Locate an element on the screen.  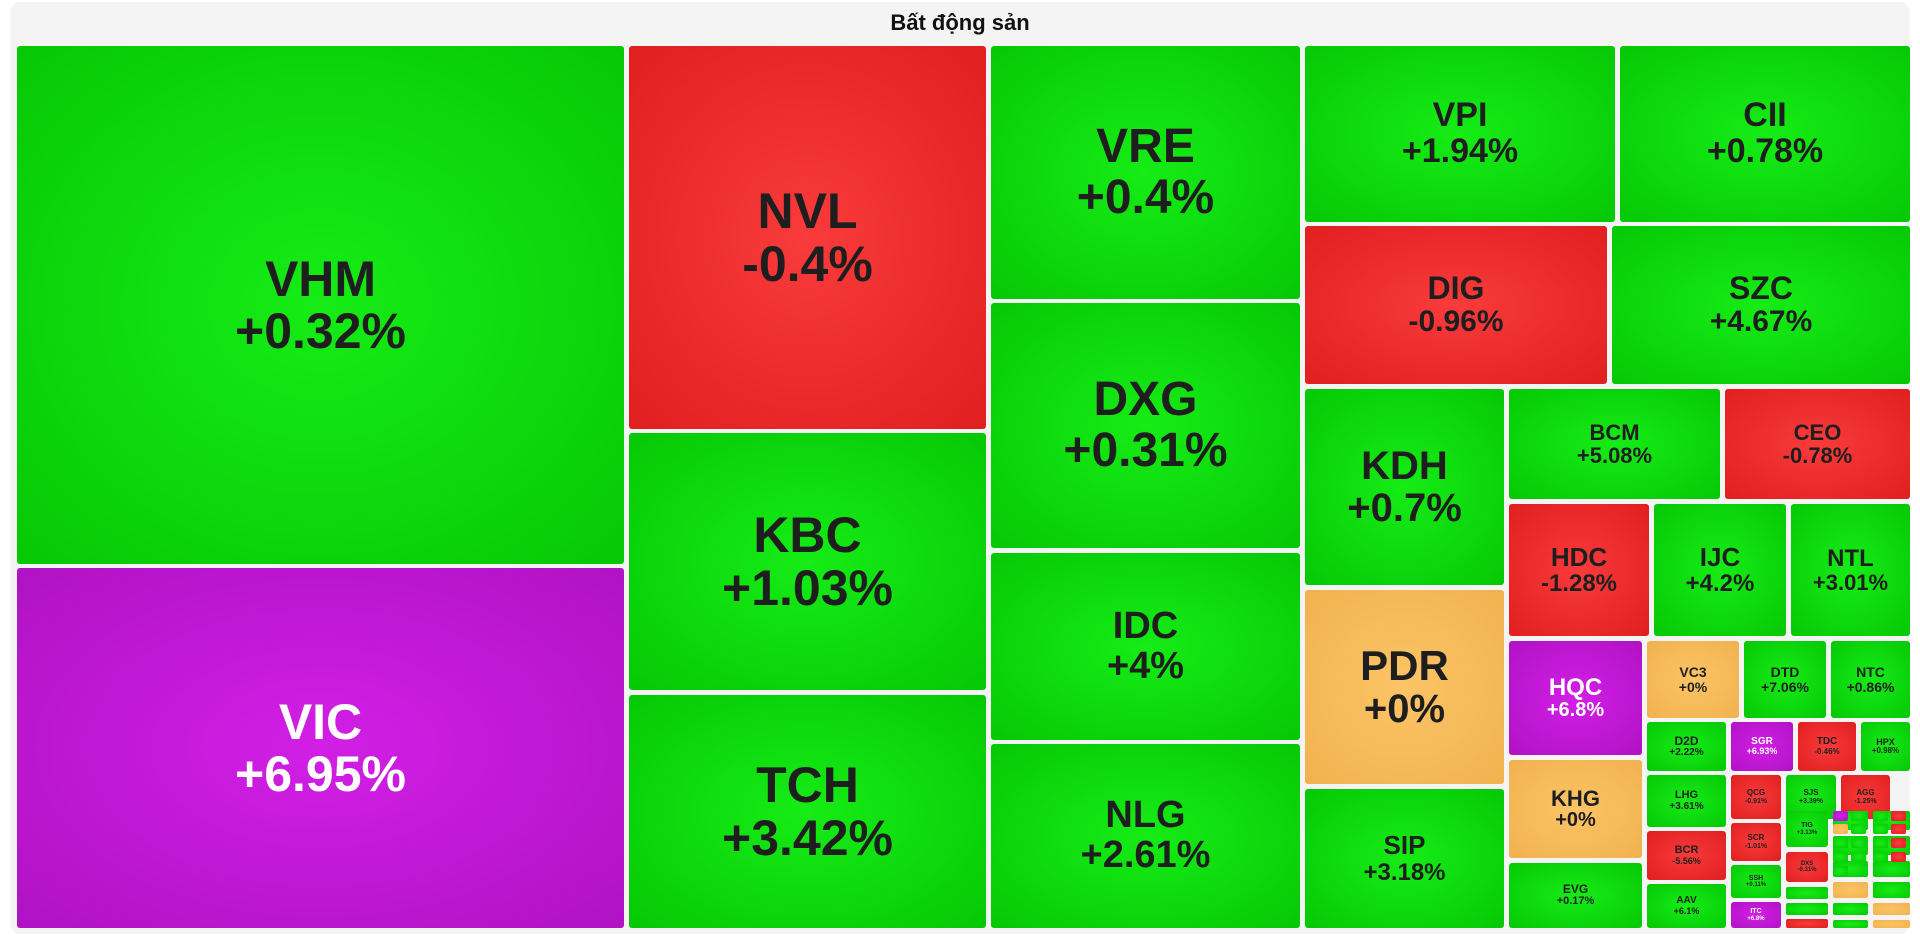
tile-sgr: SGR +6.93% is located at coordinates (1762, 746).